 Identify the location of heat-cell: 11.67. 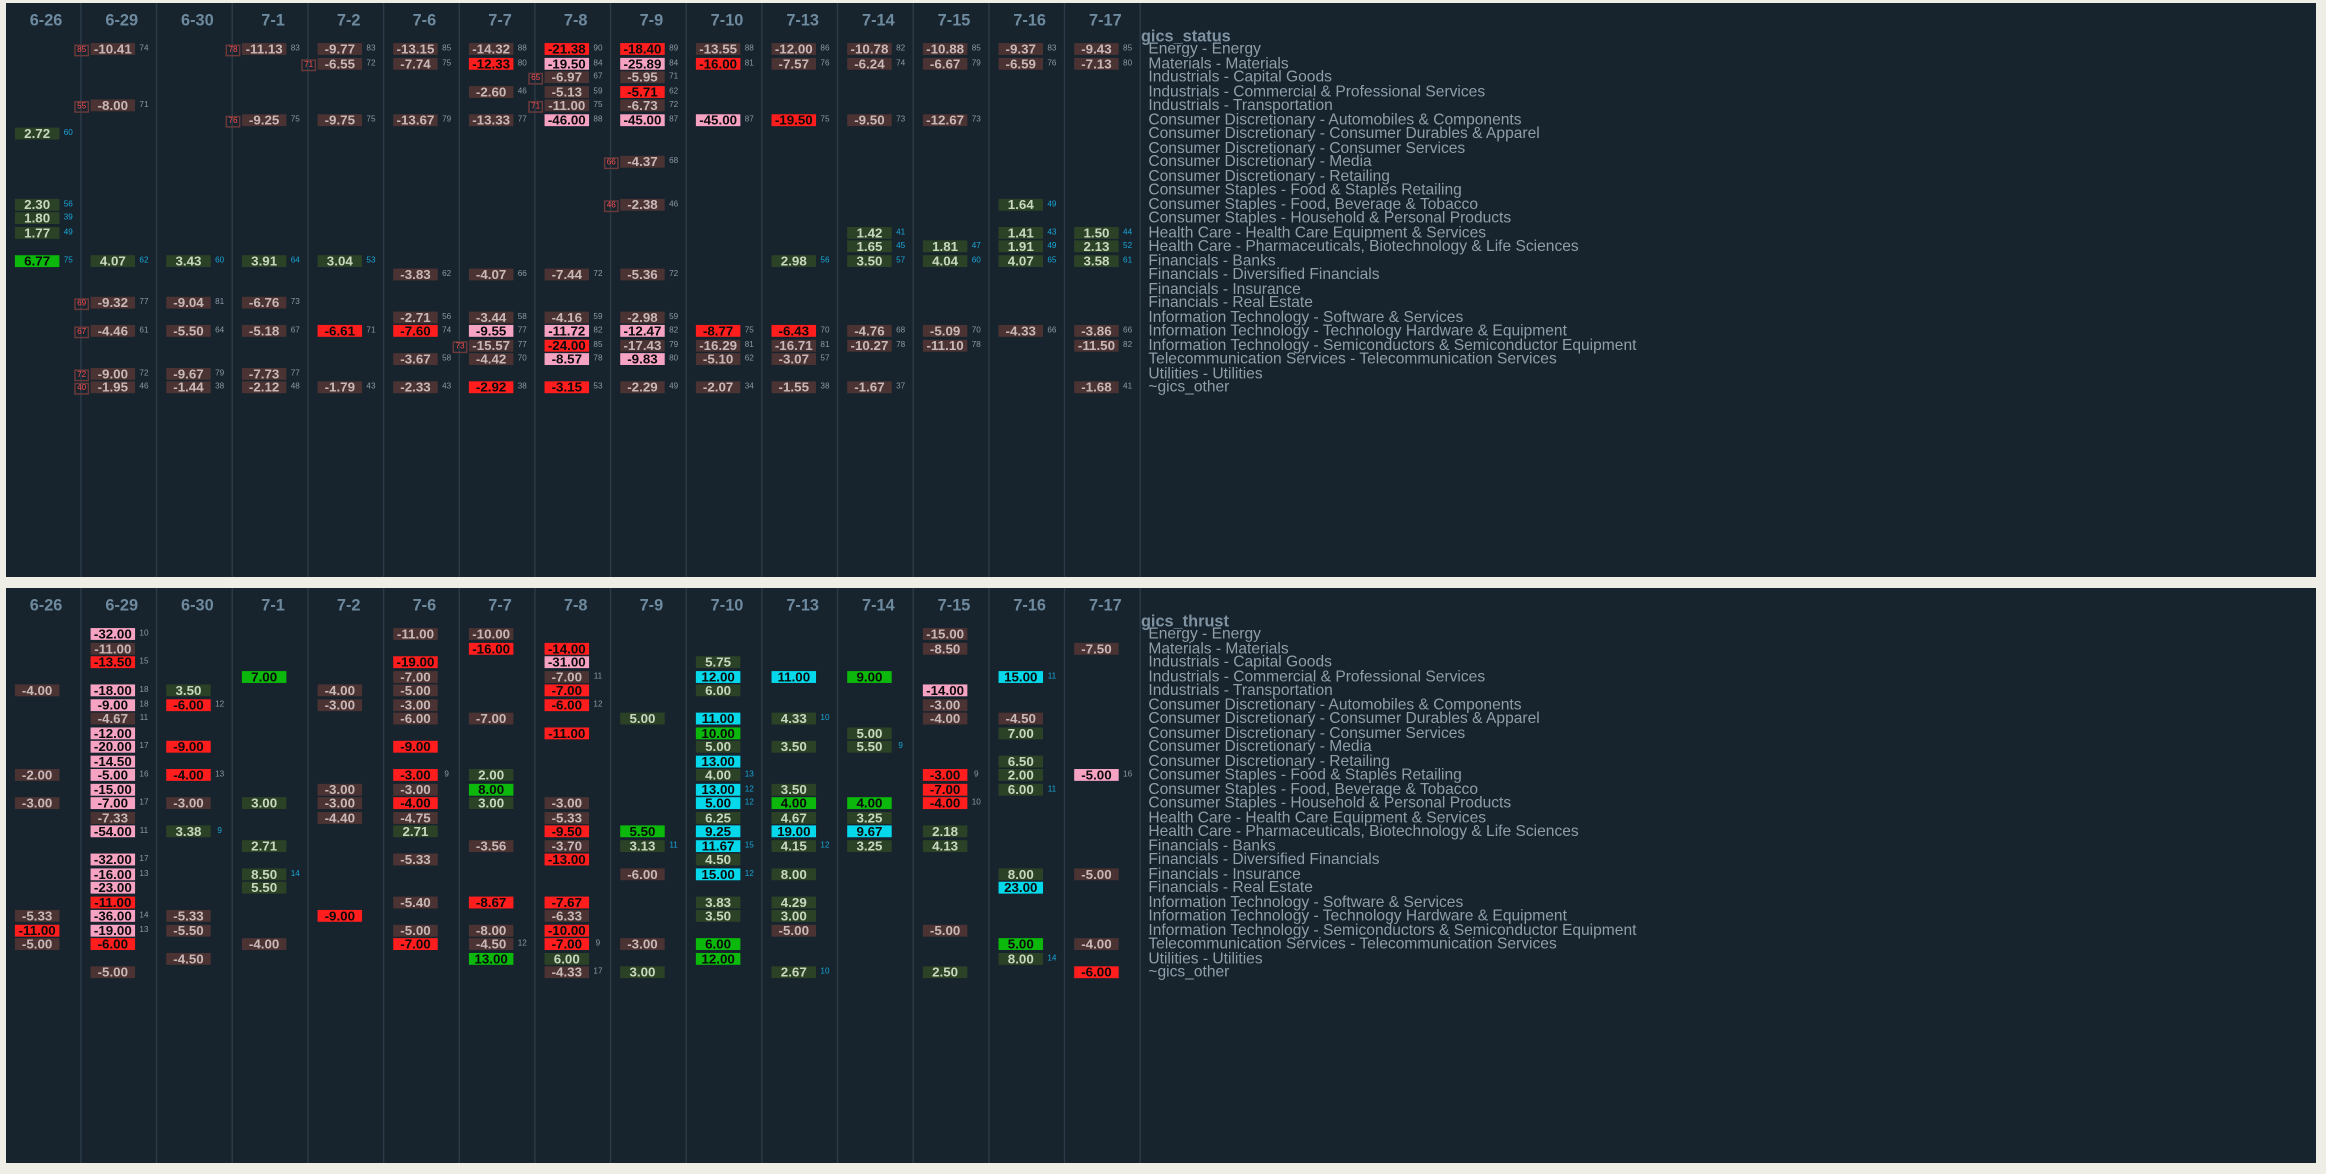
(718, 845).